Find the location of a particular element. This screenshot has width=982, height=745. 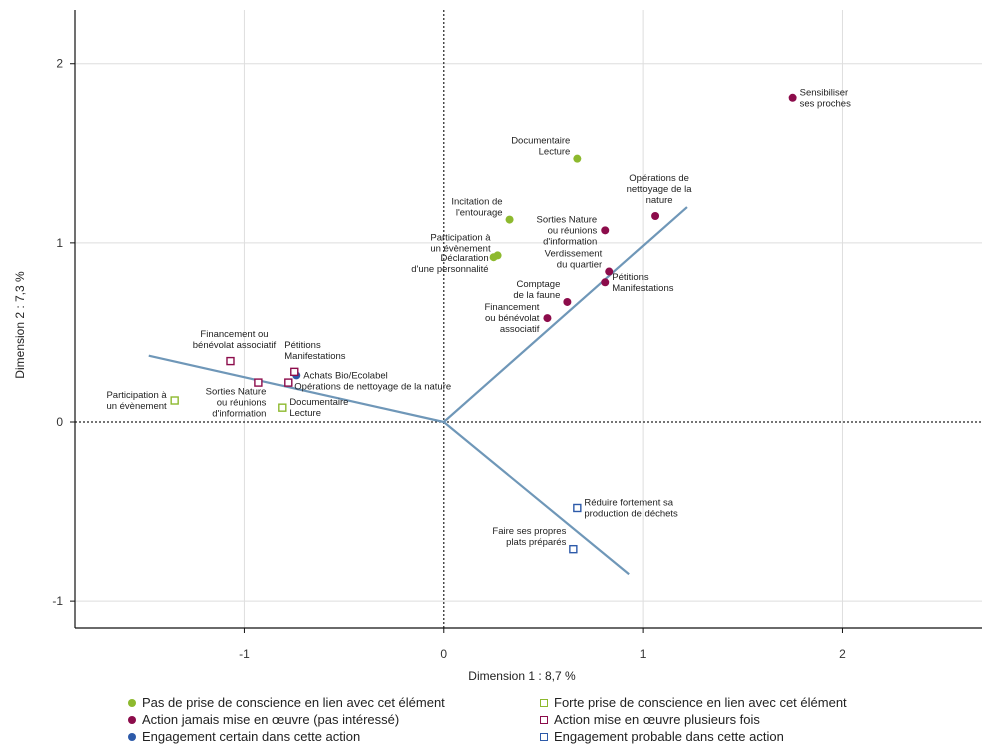

point-label-line: Faire ses propres is located at coordinates (529, 531).